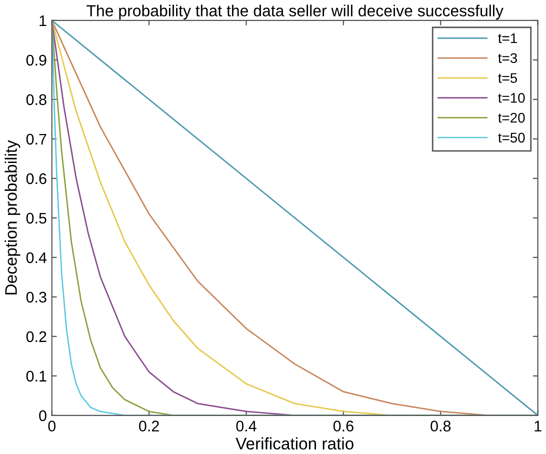 Image resolution: width=546 pixels, height=454 pixels. Describe the element at coordinates (36, 100) in the screenshot. I see `y-tick-label: 0.8` at that location.